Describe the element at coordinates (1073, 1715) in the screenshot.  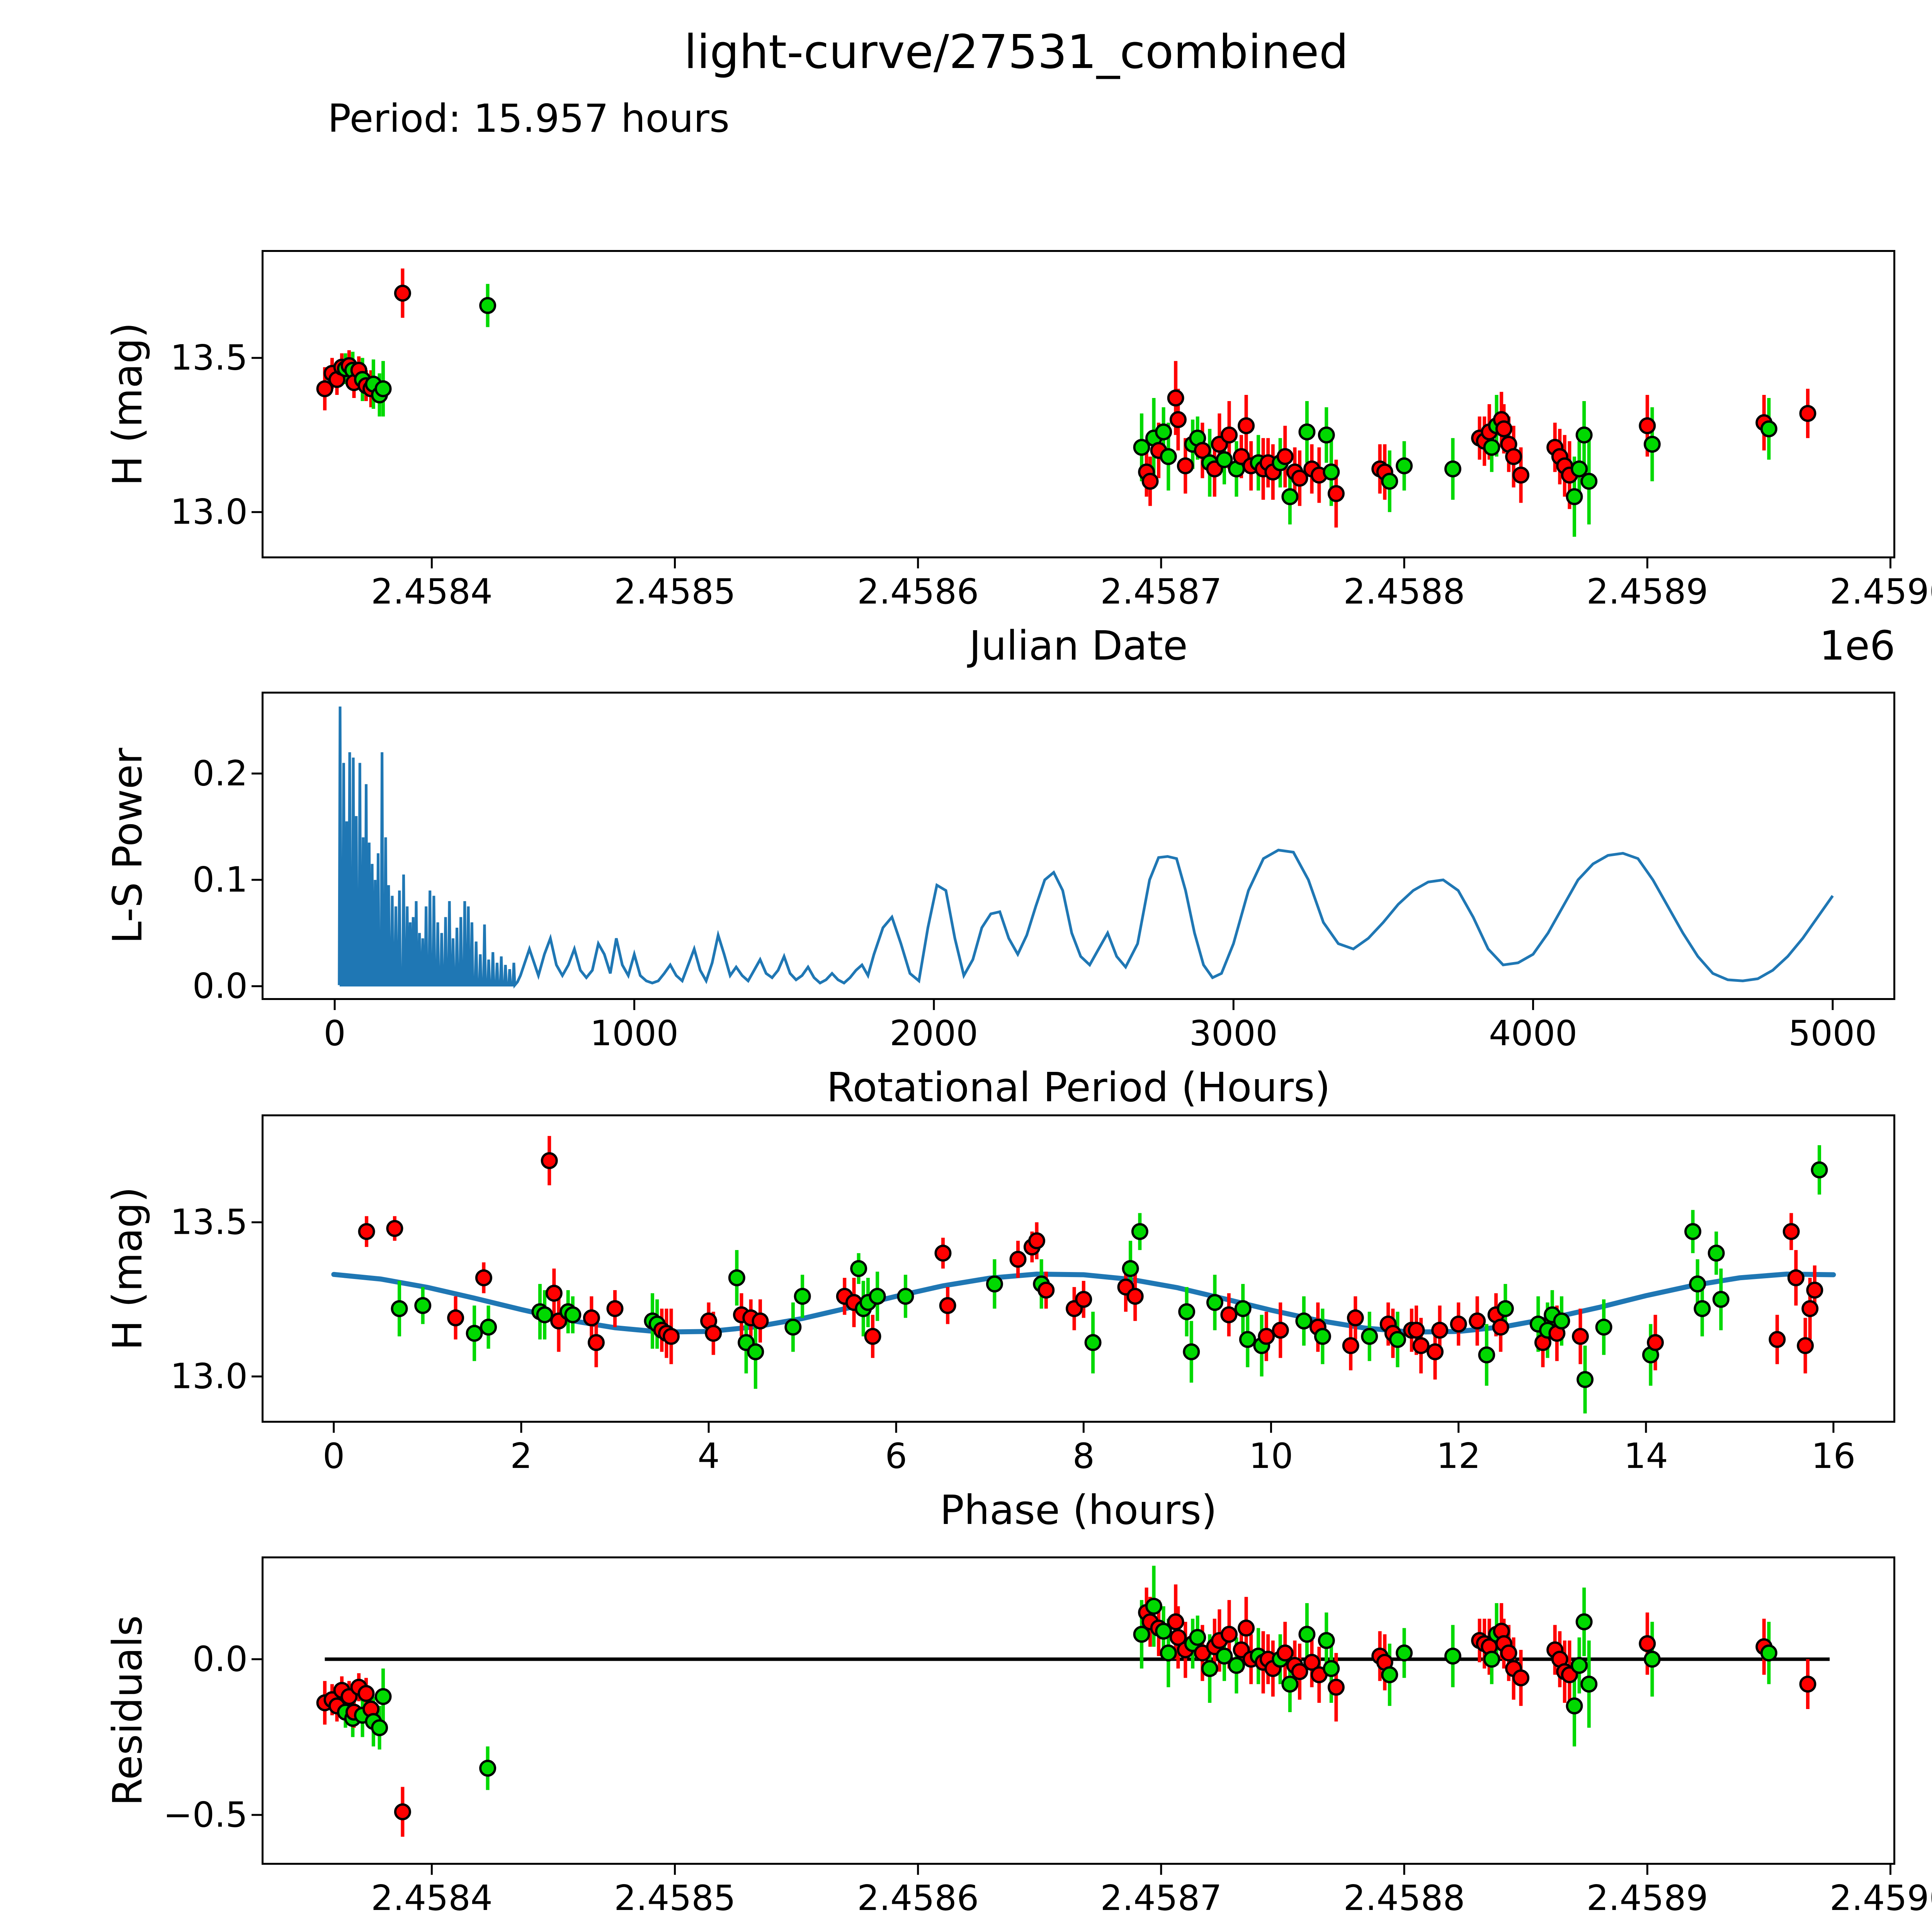
I see `residuals-plot` at that location.